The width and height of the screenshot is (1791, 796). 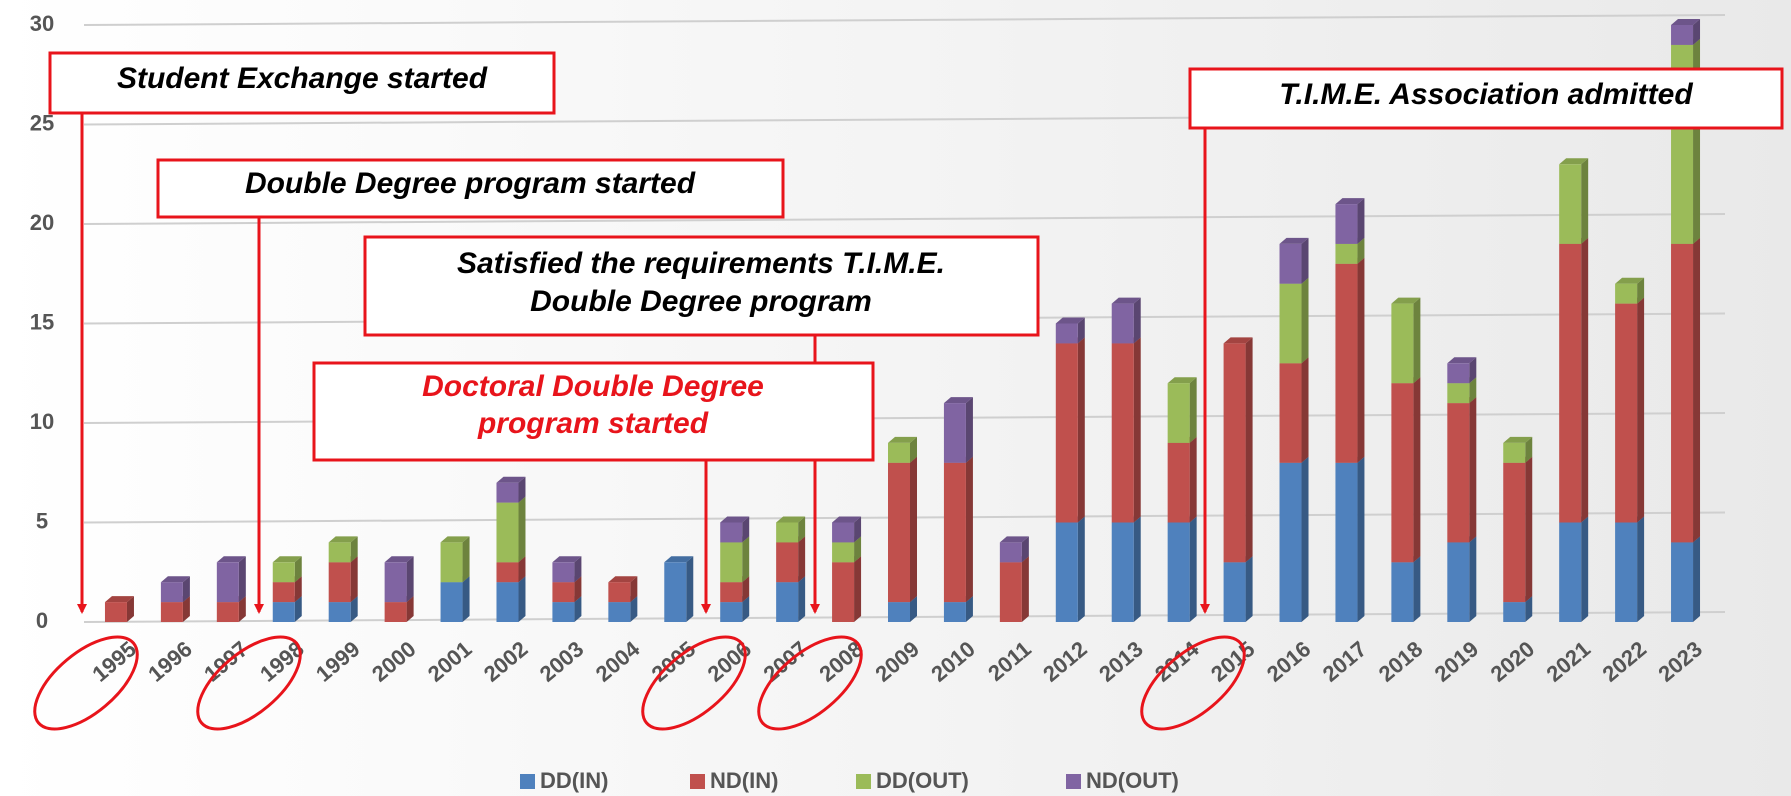 What do you see at coordinates (470, 183) in the screenshot?
I see `annotation: Double Degree program started` at bounding box center [470, 183].